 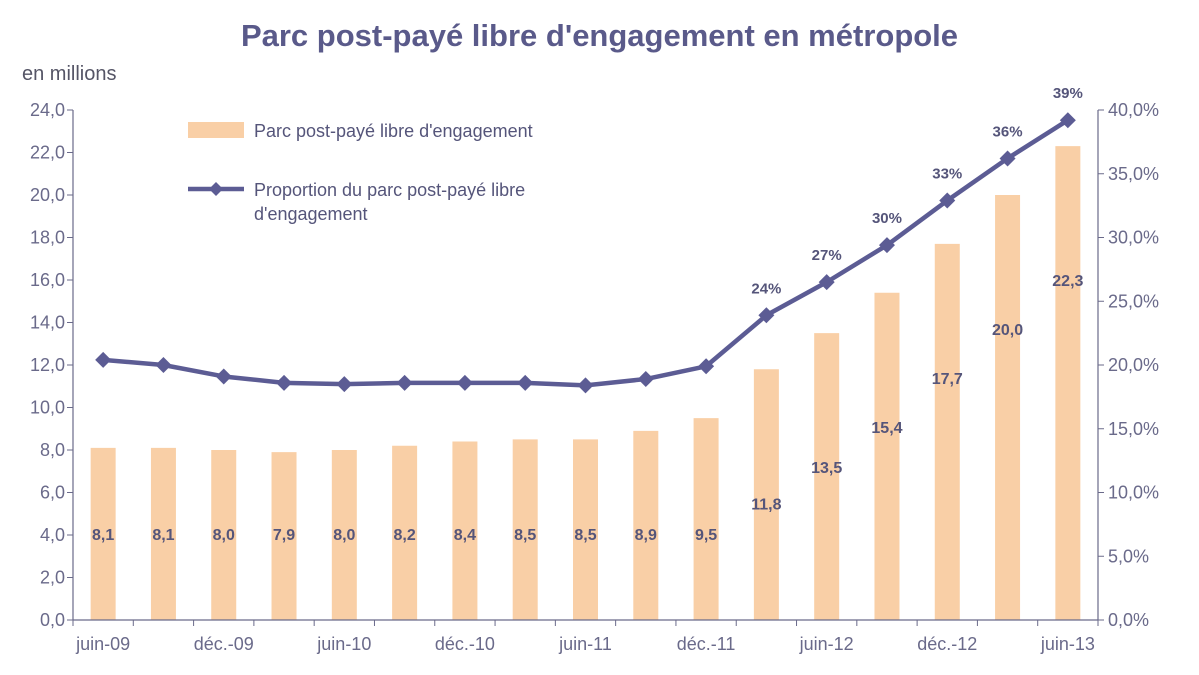 What do you see at coordinates (52, 493) in the screenshot?
I see `y-tick-label: 6,0` at bounding box center [52, 493].